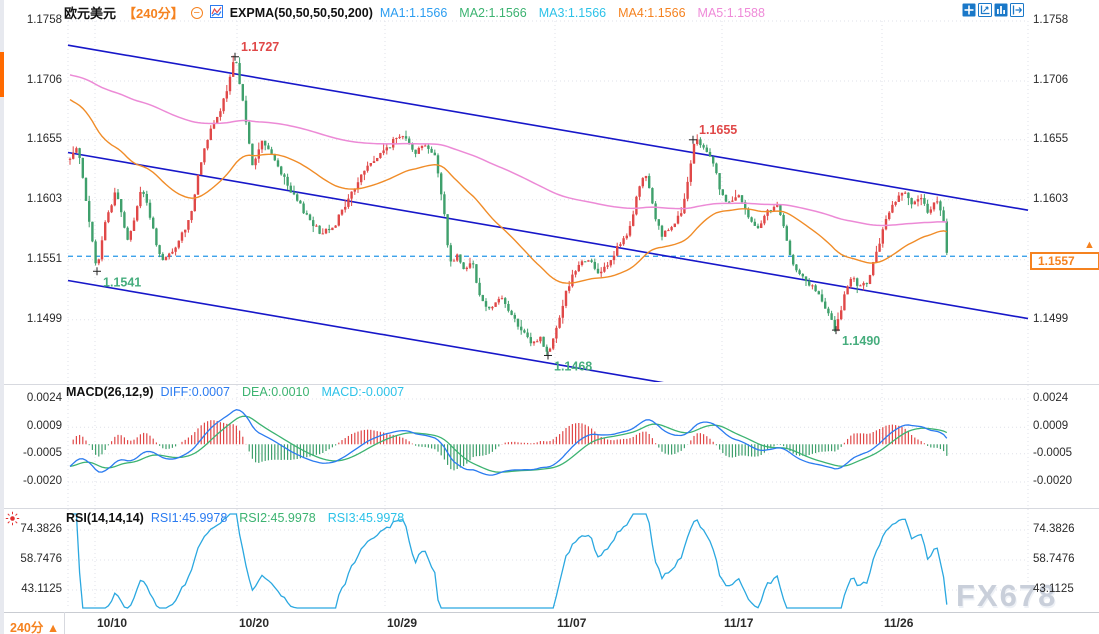  I want to click on macd-value: DEA:0.0010, so click(276, 392).